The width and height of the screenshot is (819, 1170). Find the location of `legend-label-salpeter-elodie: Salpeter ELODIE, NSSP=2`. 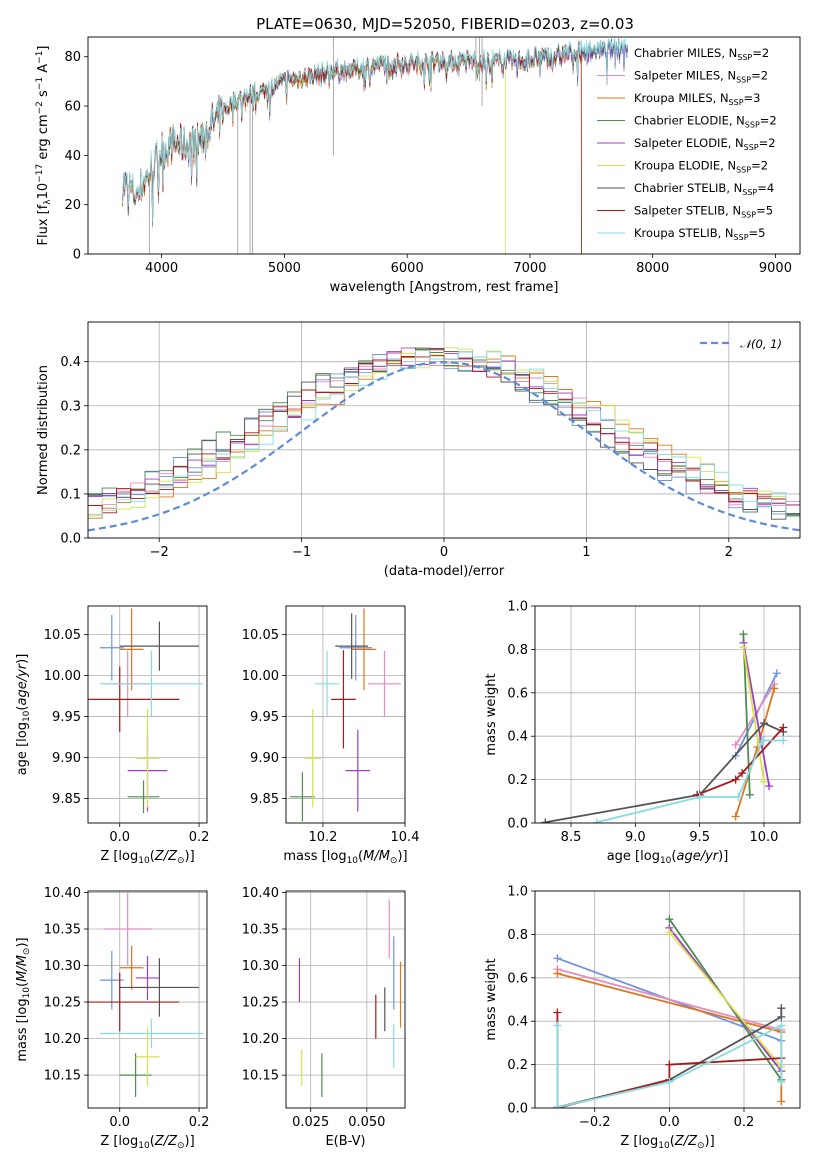

legend-label-salpeter-elodie: Salpeter ELODIE, NSSP=2 is located at coordinates (705, 144).